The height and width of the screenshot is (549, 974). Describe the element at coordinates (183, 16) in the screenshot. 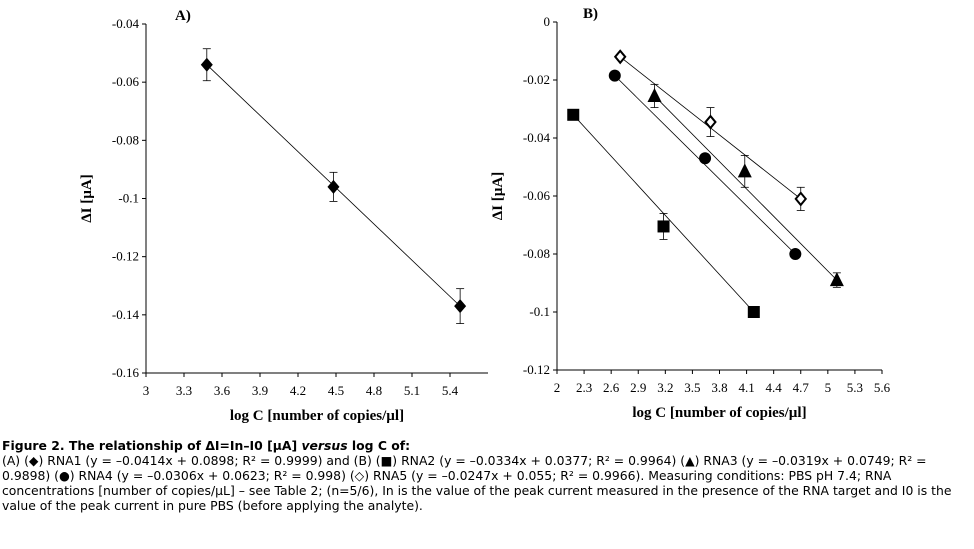

I see `panel-label: A)` at that location.